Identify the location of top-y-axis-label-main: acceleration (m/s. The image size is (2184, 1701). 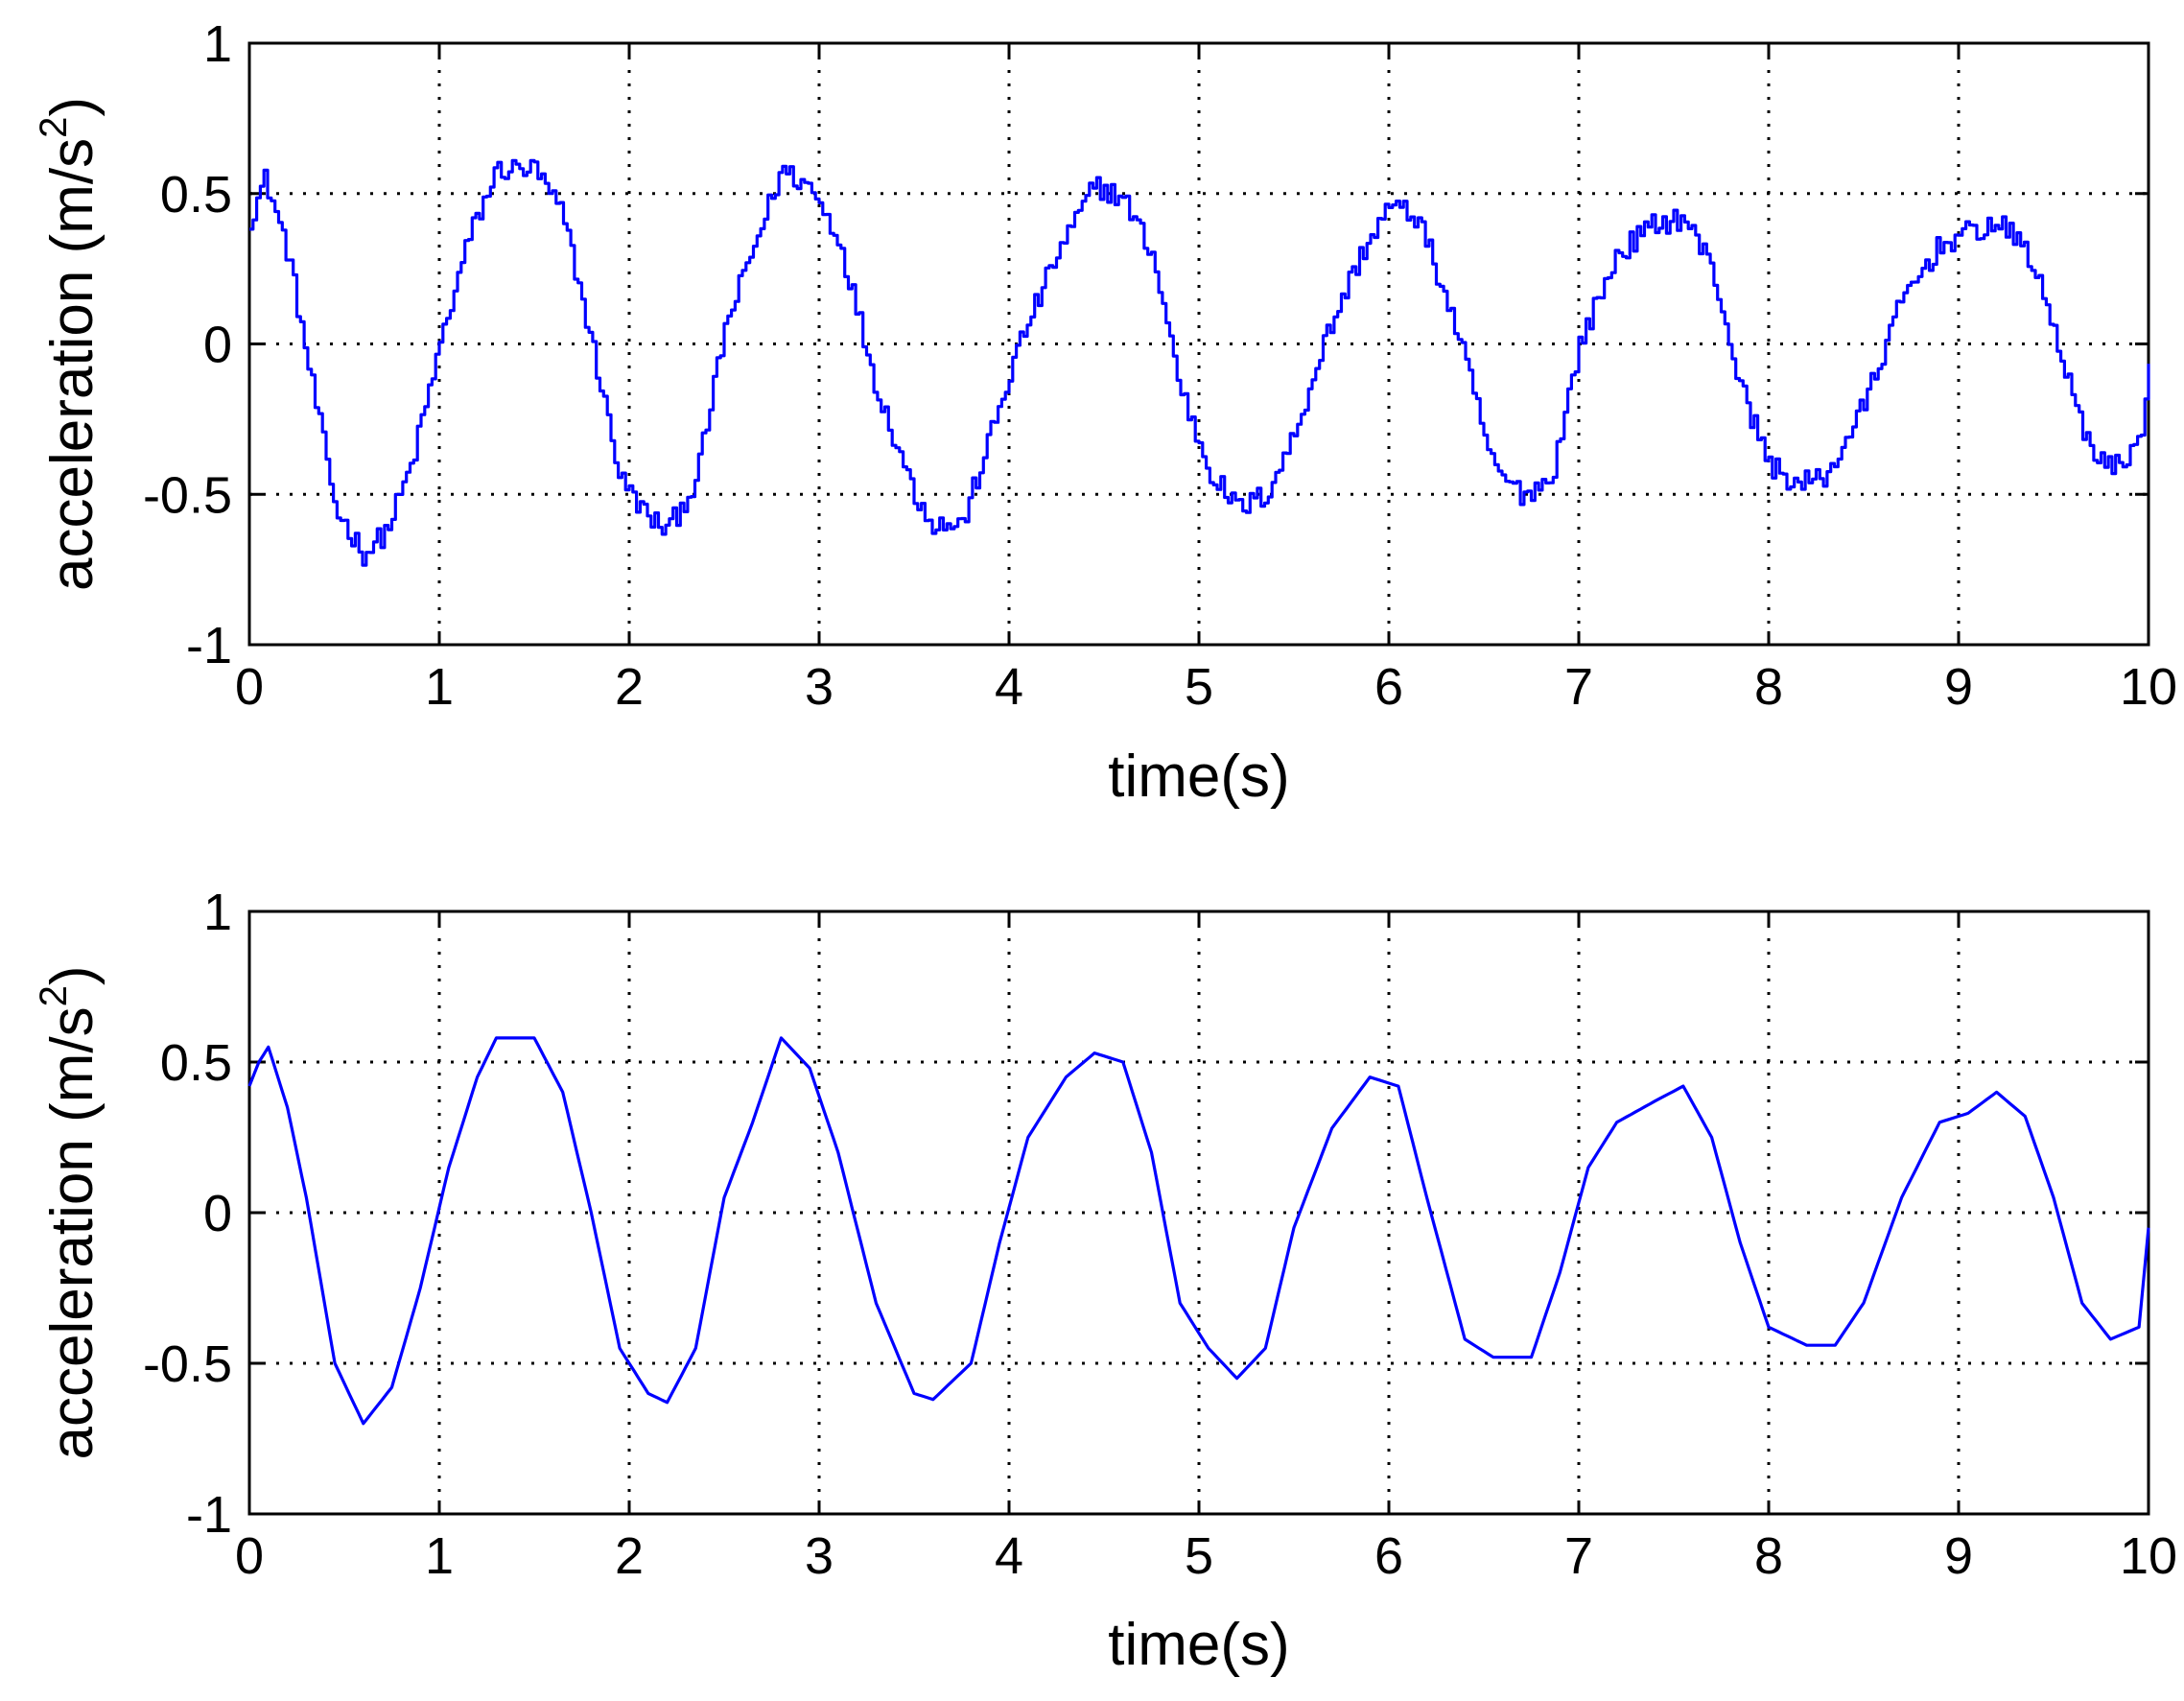
(73, 364).